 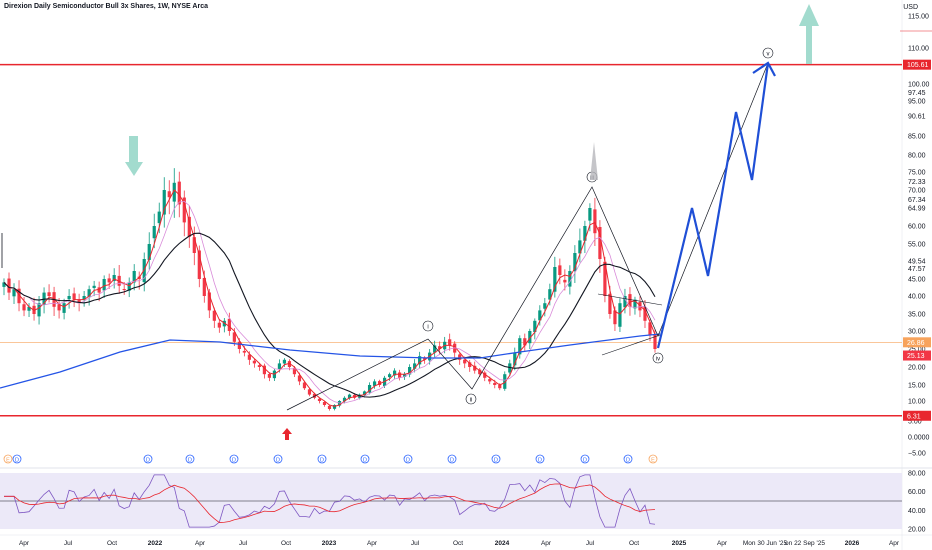 What do you see at coordinates (910, 7) in the screenshot?
I see `currency-label: USD` at bounding box center [910, 7].